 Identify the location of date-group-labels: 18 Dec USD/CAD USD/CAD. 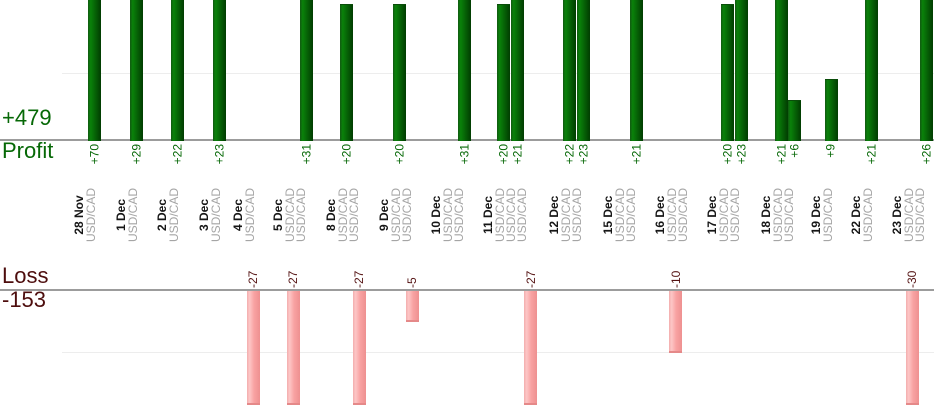
(777, 215).